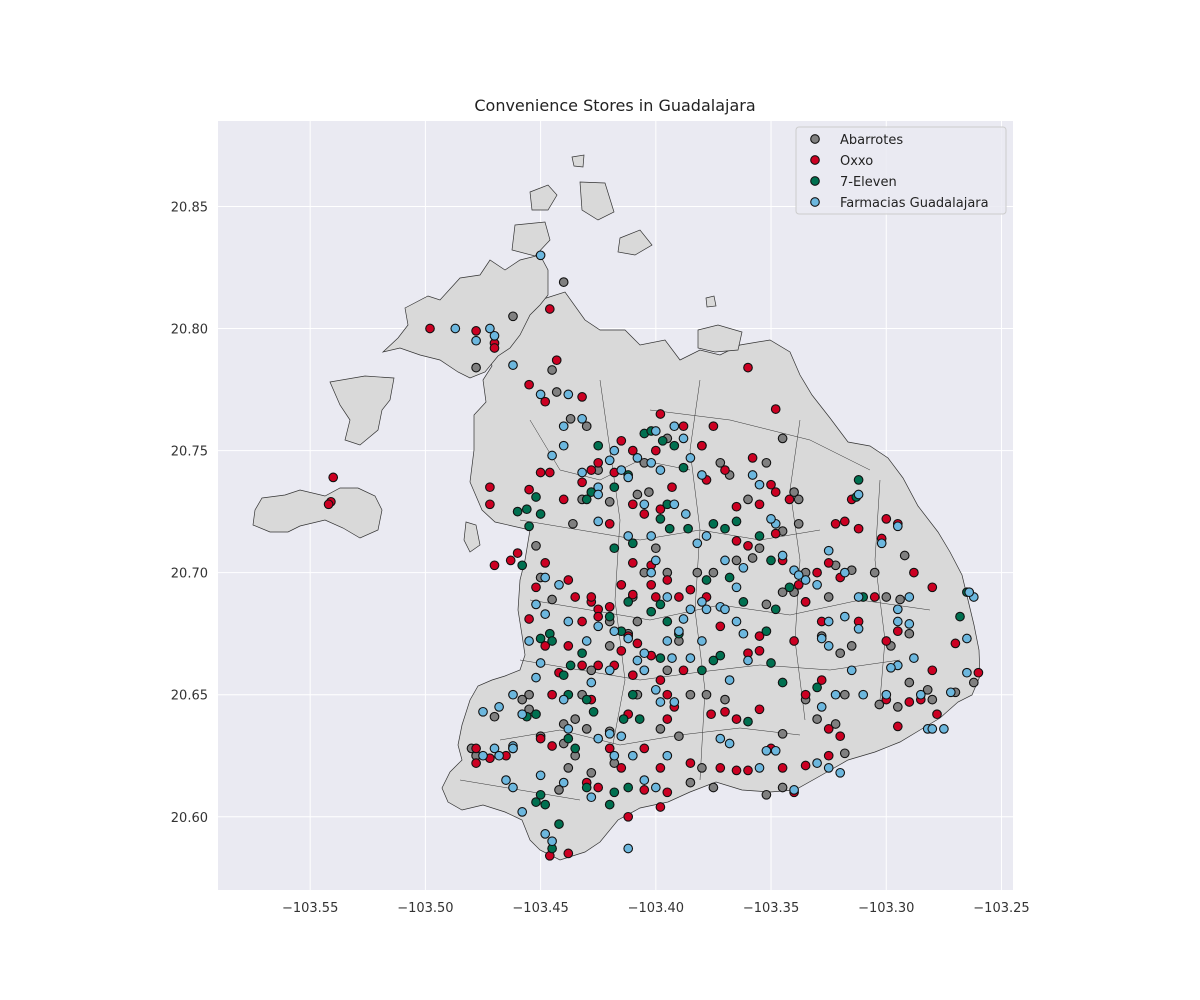 The image size is (1200, 1000). I want to click on y-tick-label: 20.60, so click(189, 818).